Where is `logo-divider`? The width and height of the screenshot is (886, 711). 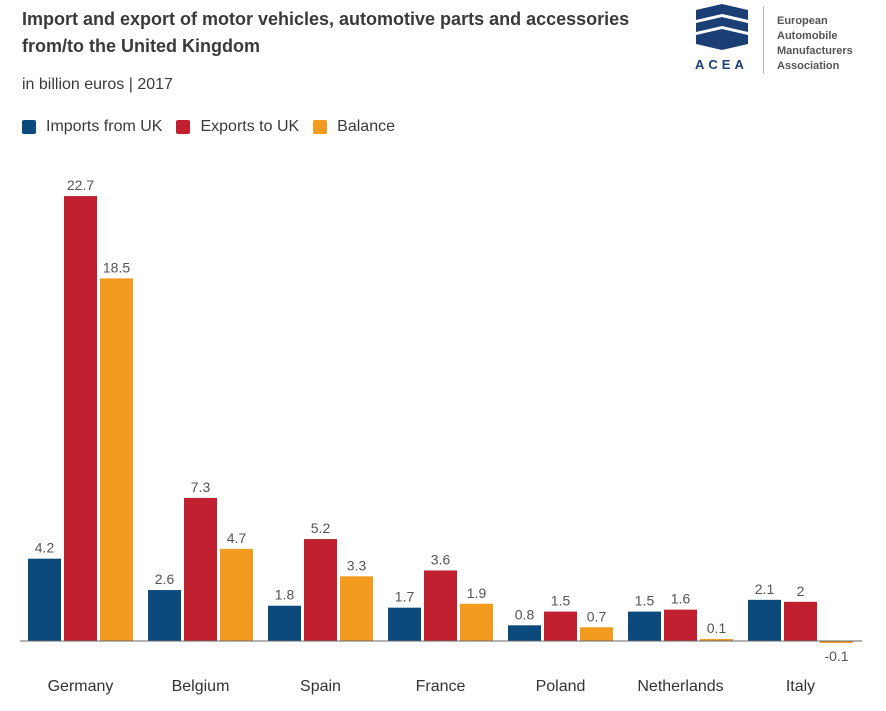
logo-divider is located at coordinates (763, 40).